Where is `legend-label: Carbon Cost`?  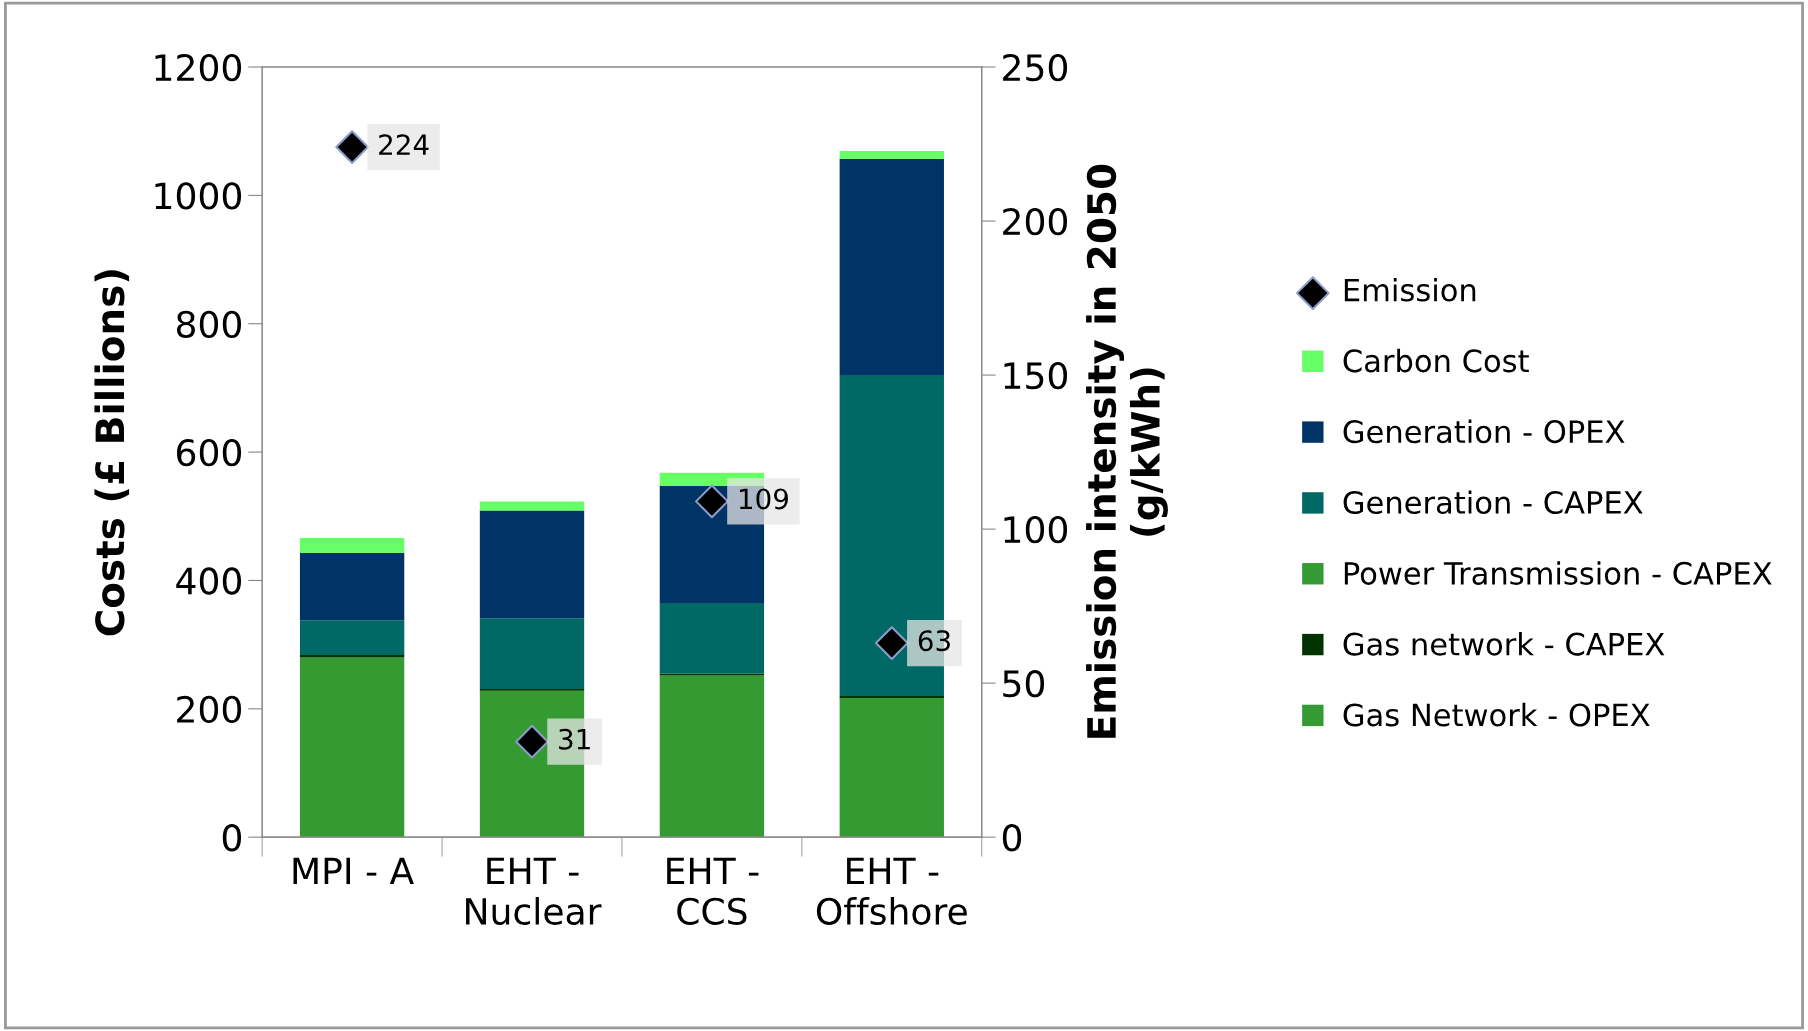 legend-label: Carbon Cost is located at coordinates (1436, 360).